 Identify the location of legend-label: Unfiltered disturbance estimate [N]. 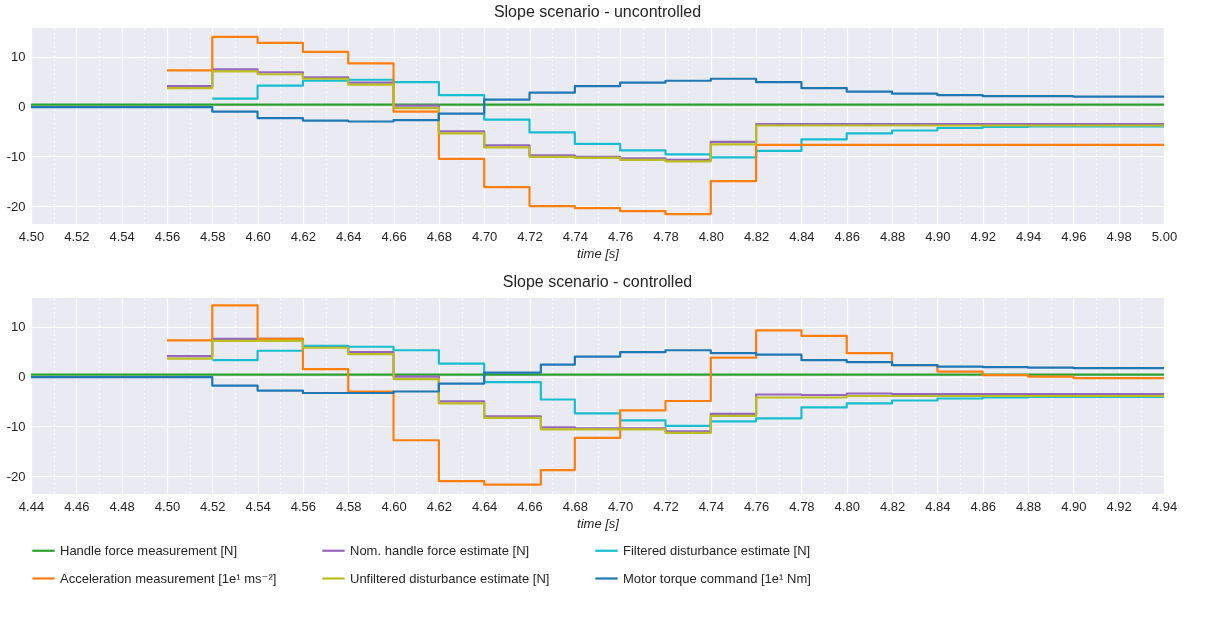
(450, 578).